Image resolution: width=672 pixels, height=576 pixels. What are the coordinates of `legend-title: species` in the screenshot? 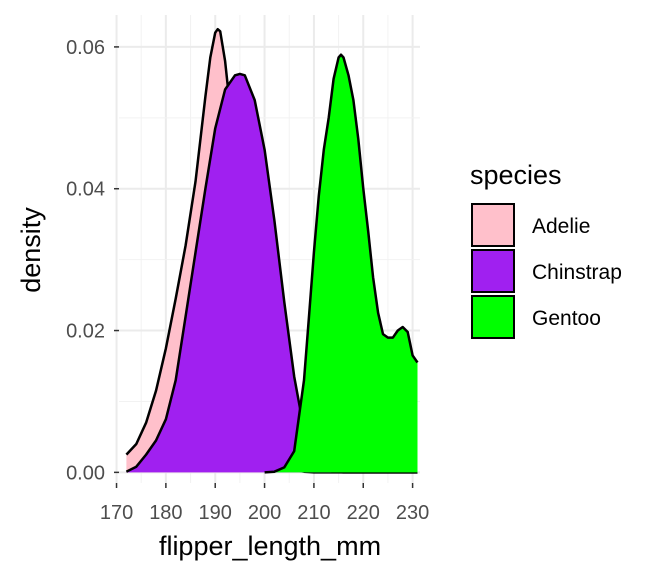 It's located at (516, 175).